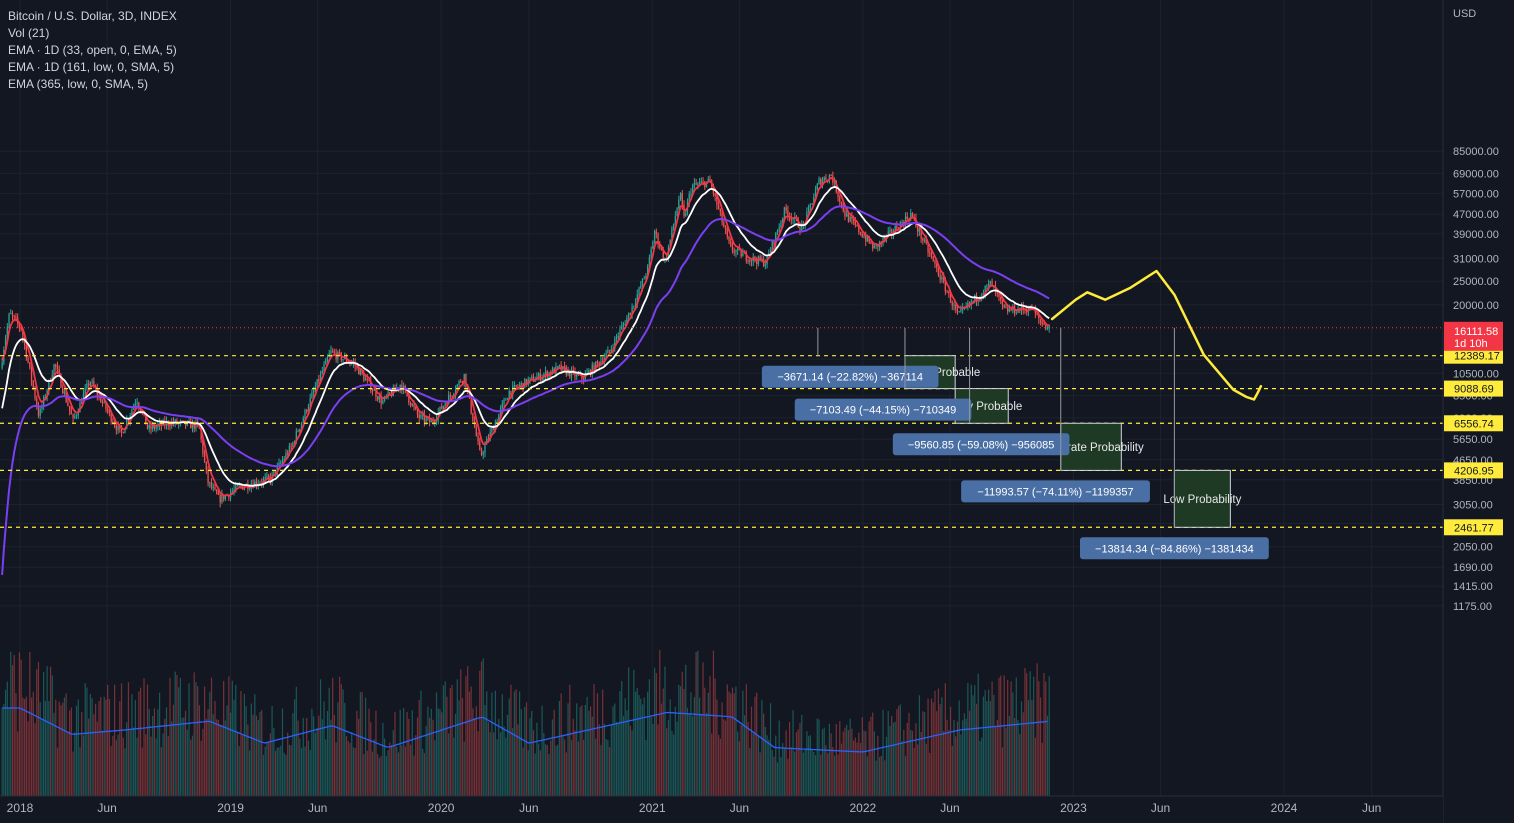 Image resolution: width=1514 pixels, height=823 pixels. Describe the element at coordinates (1476, 374) in the screenshot. I see `price-tick-label: 10500.00` at that location.